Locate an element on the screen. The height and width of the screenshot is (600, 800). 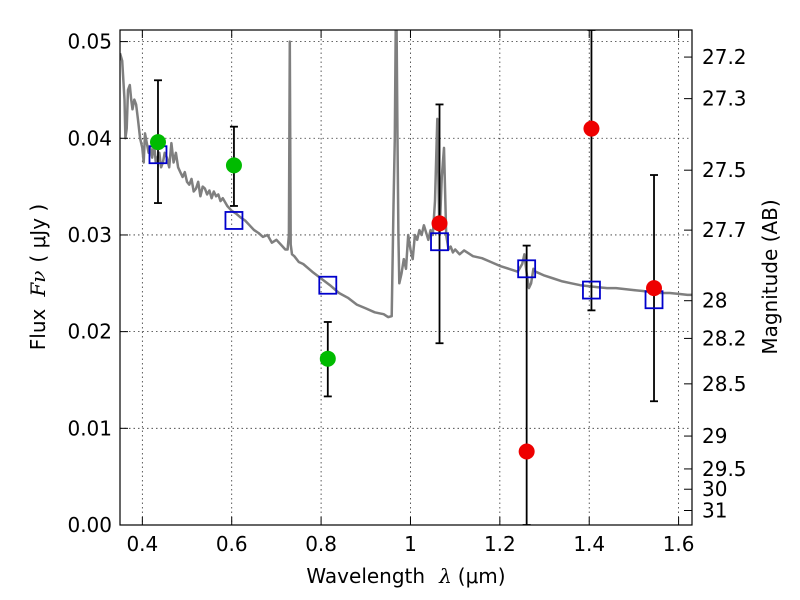
mag-tick-label: 29.5 is located at coordinates (724, 469).